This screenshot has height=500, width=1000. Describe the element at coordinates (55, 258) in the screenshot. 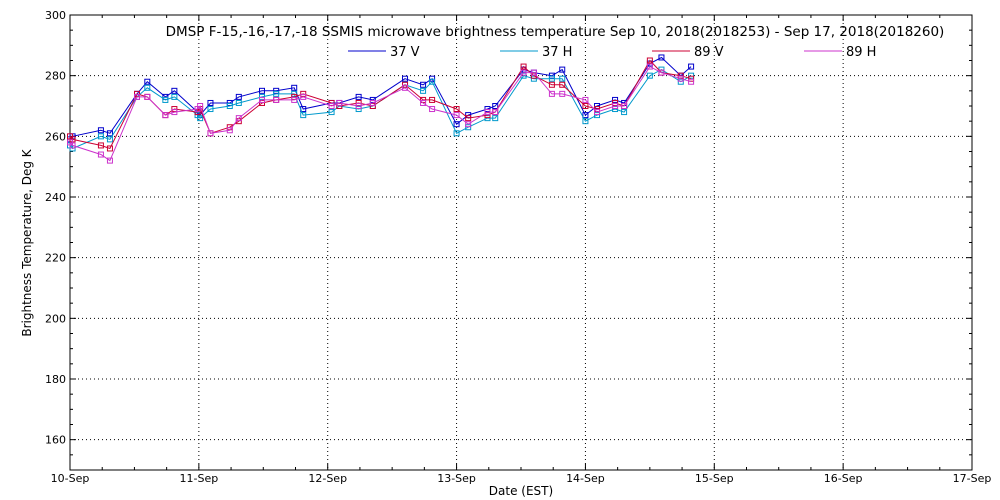

I see `y-tick-label: 220` at that location.